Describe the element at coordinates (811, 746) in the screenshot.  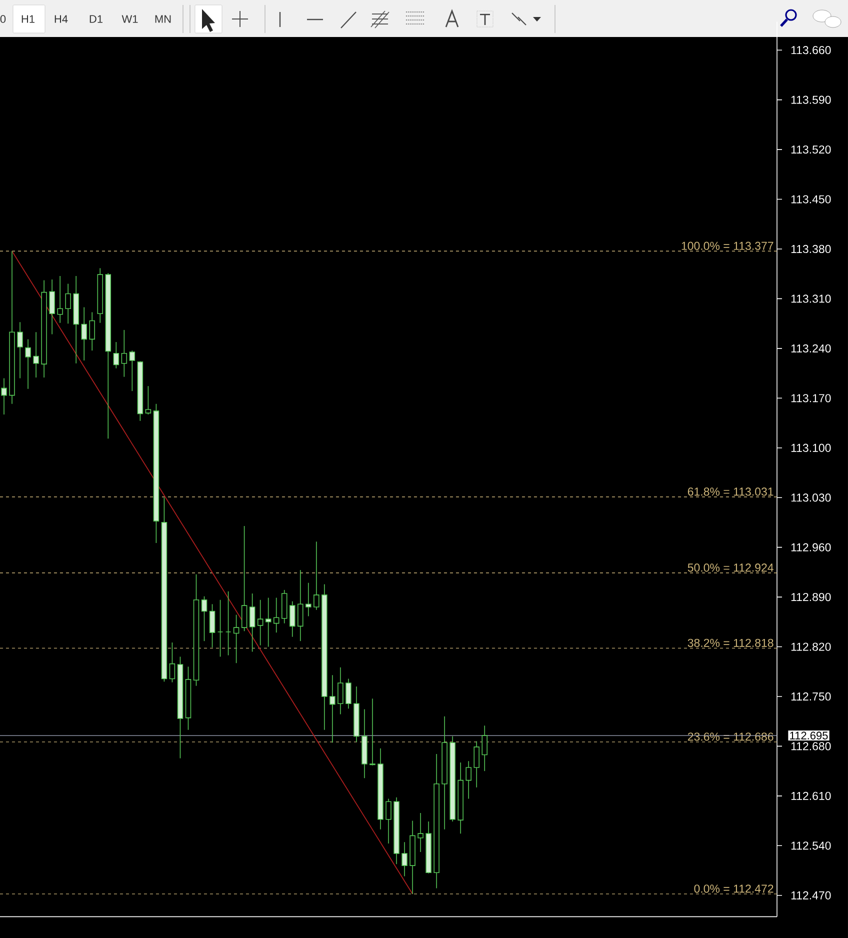
I see `y-tick-label: 112.680` at that location.